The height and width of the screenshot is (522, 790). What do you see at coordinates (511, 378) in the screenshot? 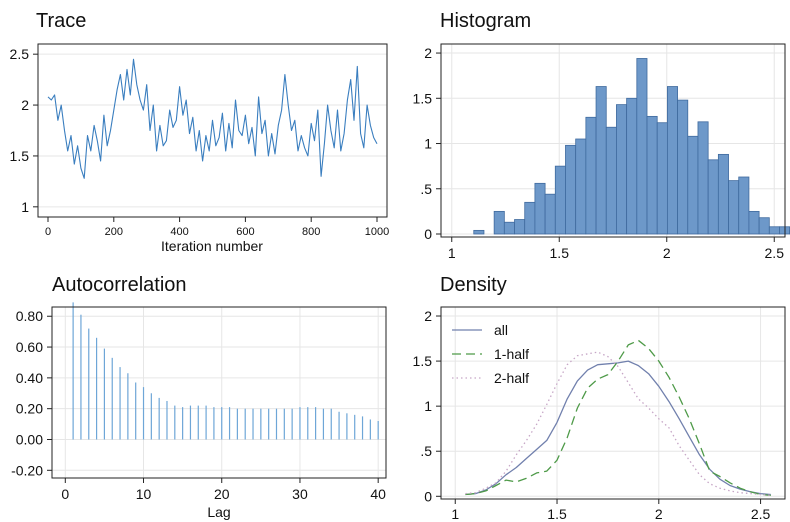
I see `density-legend-label: 2-half` at bounding box center [511, 378].